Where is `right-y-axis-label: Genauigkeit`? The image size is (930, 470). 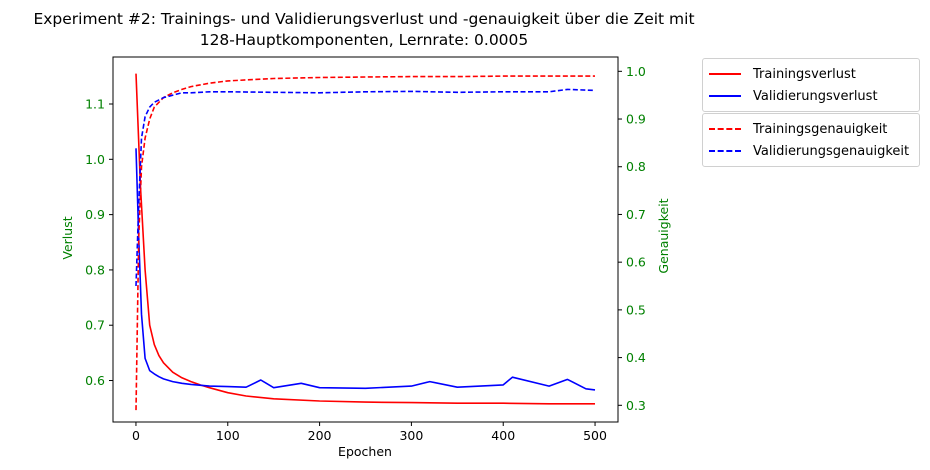
right-y-axis-label: Genauigkeit is located at coordinates (663, 235).